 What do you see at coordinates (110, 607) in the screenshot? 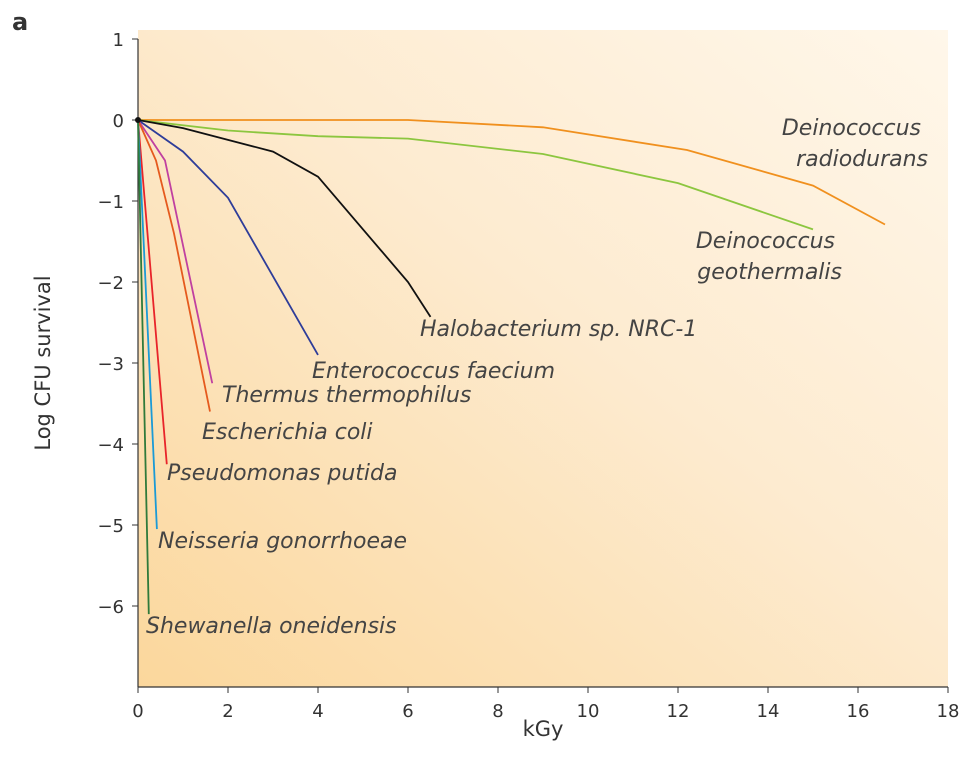
I see `y-tick-label: −6` at bounding box center [110, 607].